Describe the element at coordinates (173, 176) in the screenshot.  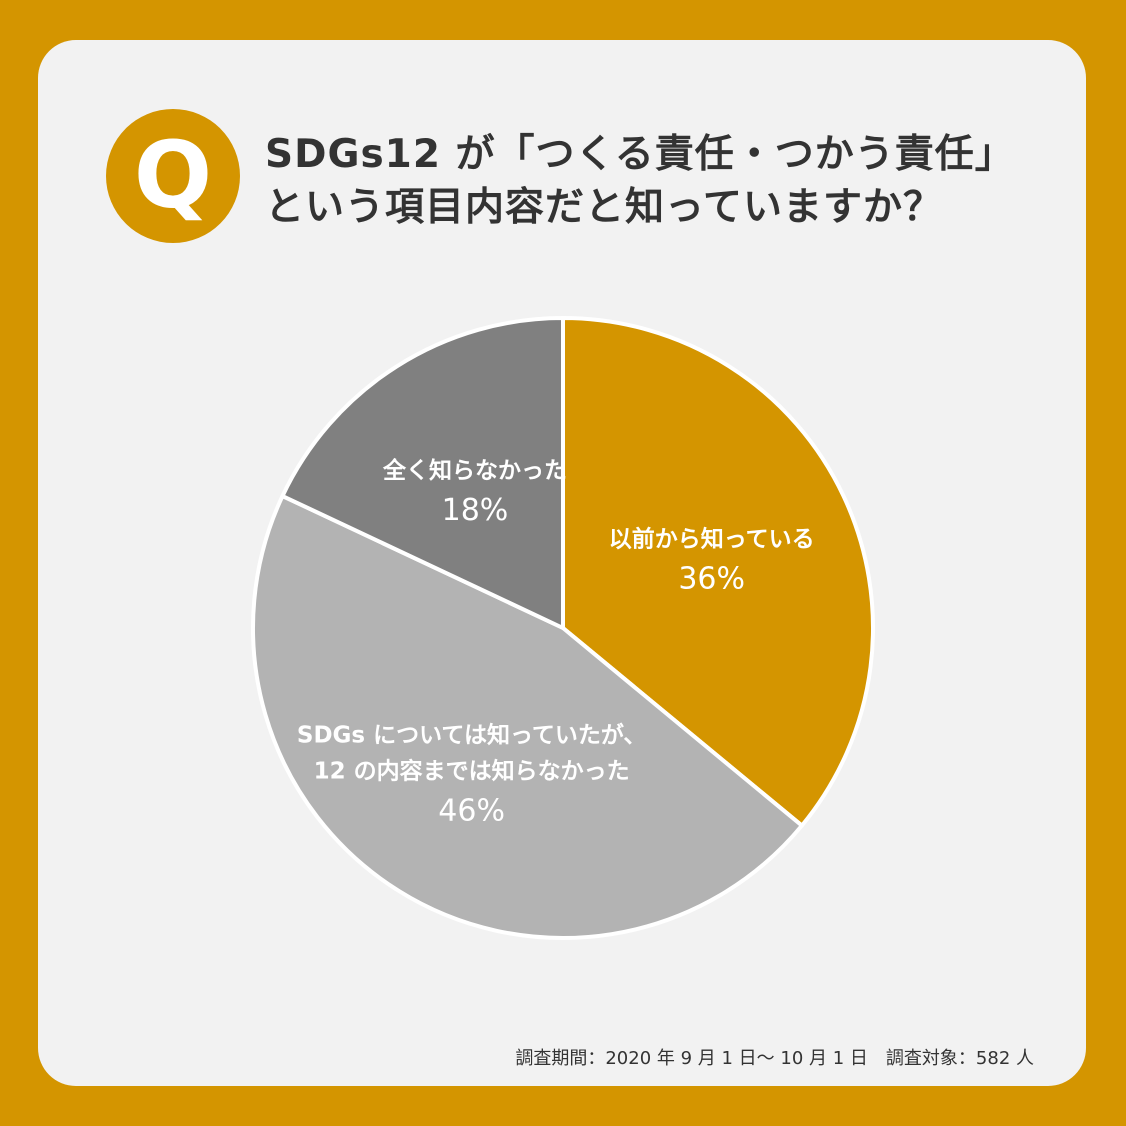
I see `q-badge-icon: Q` at that location.